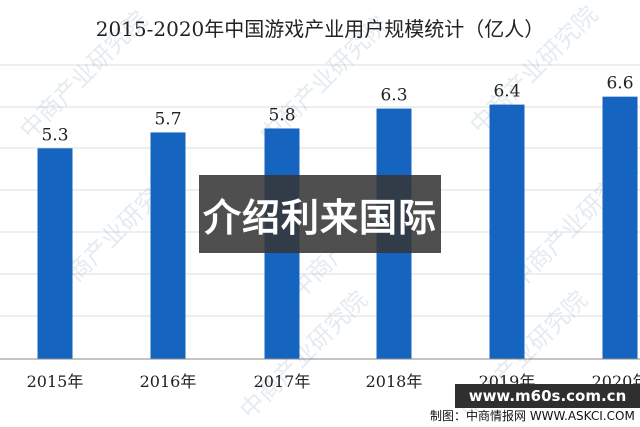 The image size is (640, 427). I want to click on x-tick-label: 2015年, so click(55, 381).